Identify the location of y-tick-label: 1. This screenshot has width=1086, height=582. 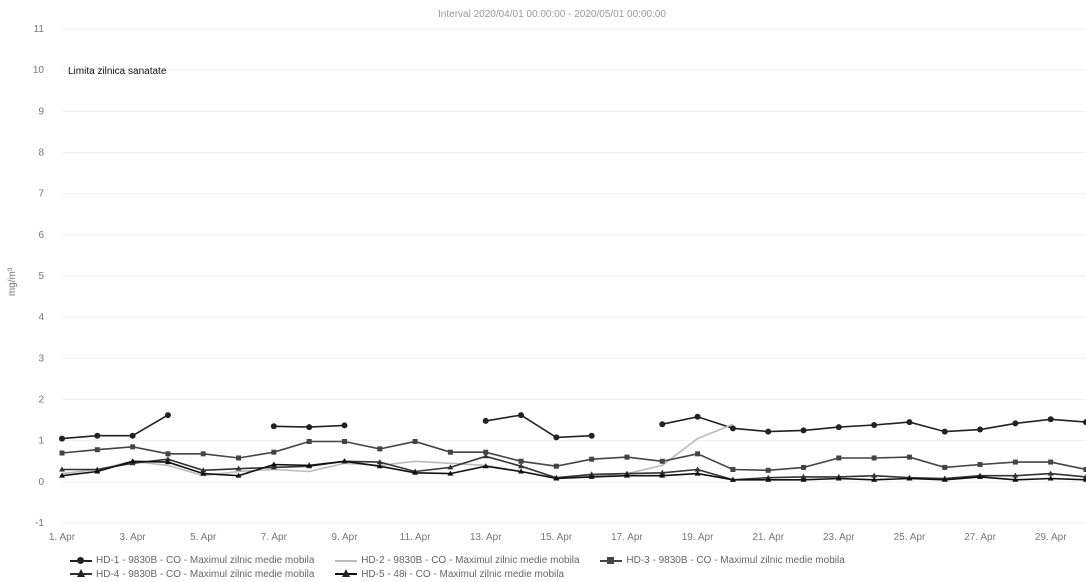
(41, 441).